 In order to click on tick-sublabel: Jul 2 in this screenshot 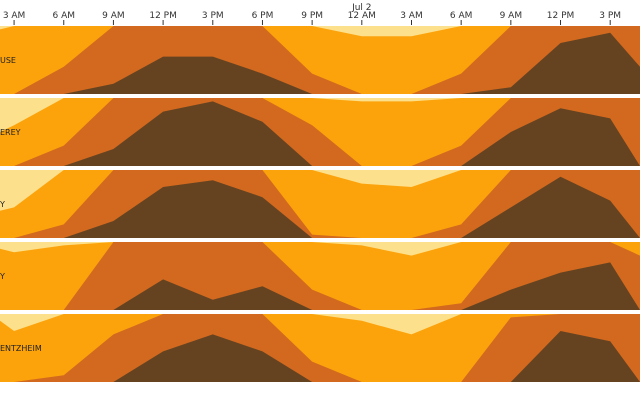, I will do `click(361, 8)`.